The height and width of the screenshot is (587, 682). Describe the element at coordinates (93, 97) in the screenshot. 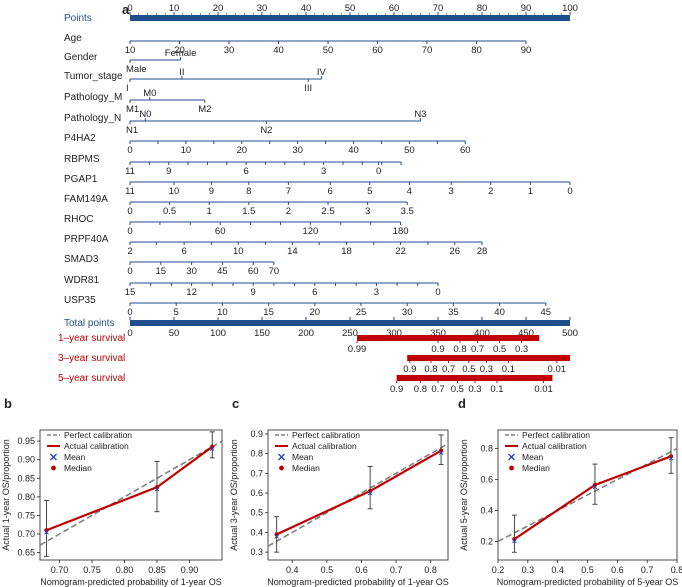

I see `row-label: Pathology_M` at that location.